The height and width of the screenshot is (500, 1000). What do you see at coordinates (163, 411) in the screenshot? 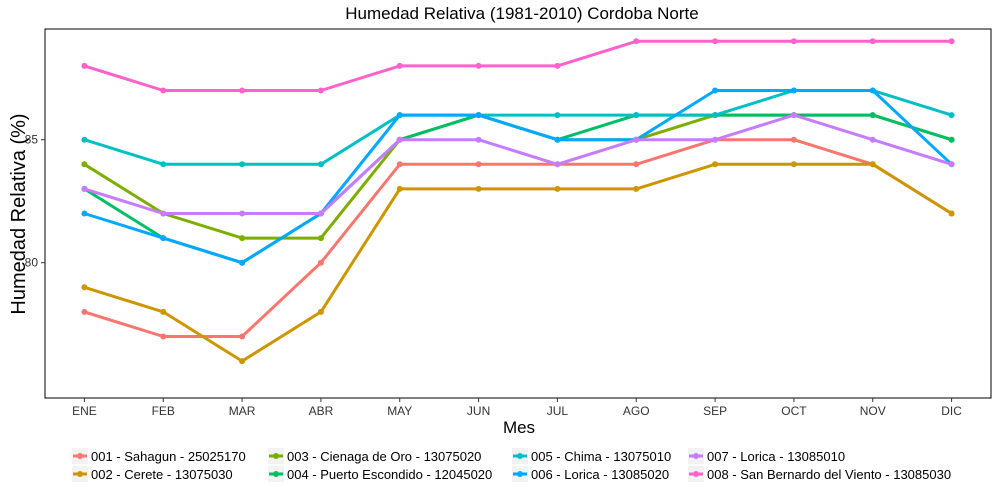
I see `x-tick-label: FEB` at bounding box center [163, 411].